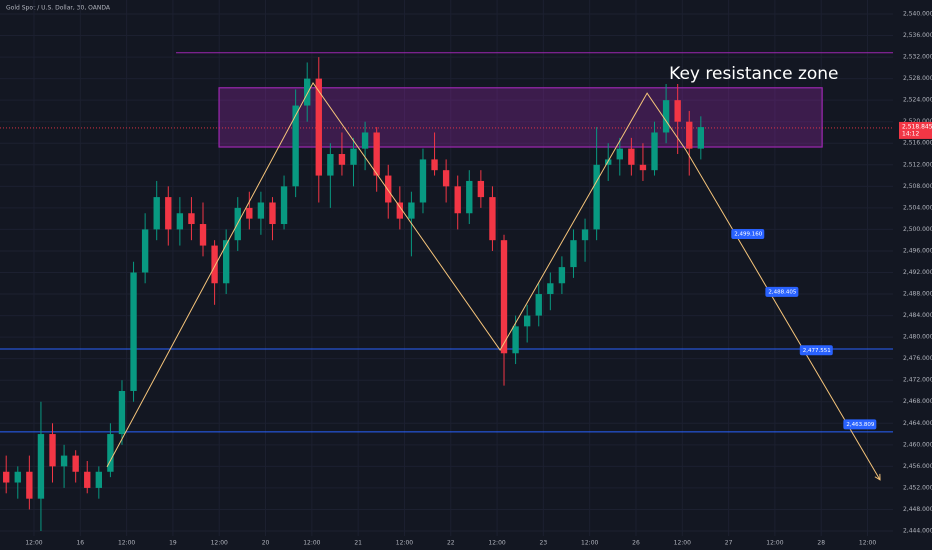 The image size is (932, 550). Describe the element at coordinates (173, 543) in the screenshot. I see `x-tick-label: 19` at that location.